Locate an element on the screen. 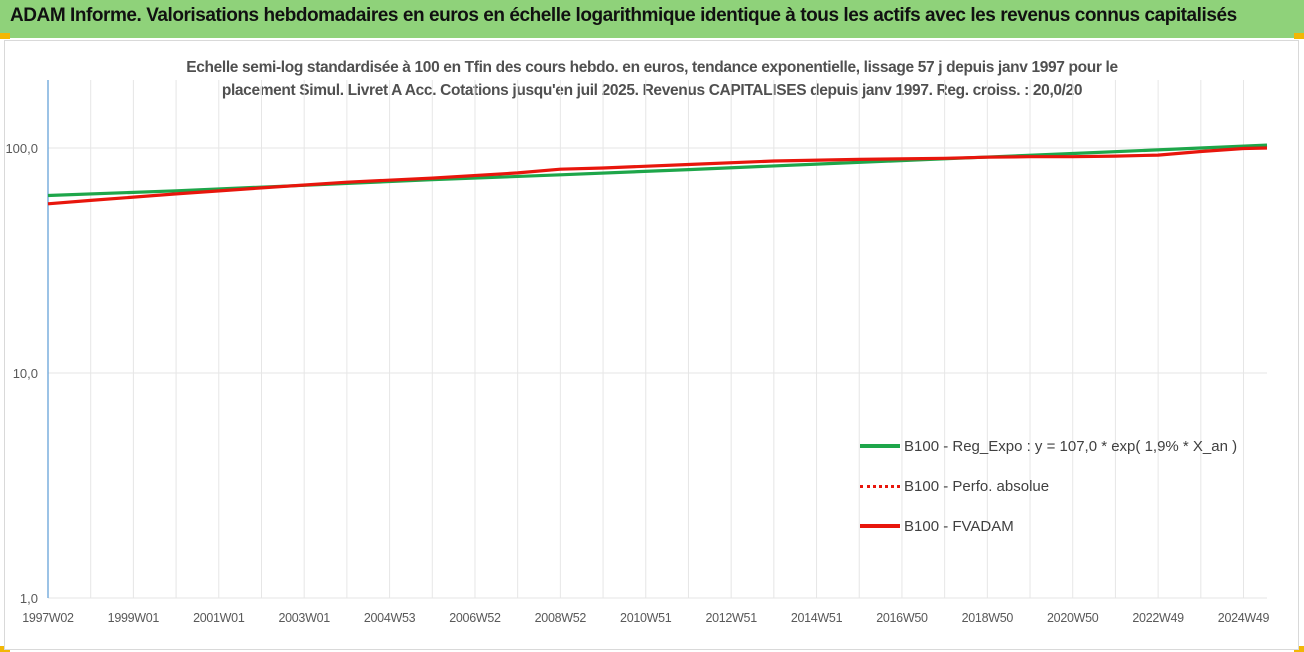 The image size is (1304, 652). legend-item-perfo-absolue: B100 - Perfo. absolue is located at coordinates (954, 486).